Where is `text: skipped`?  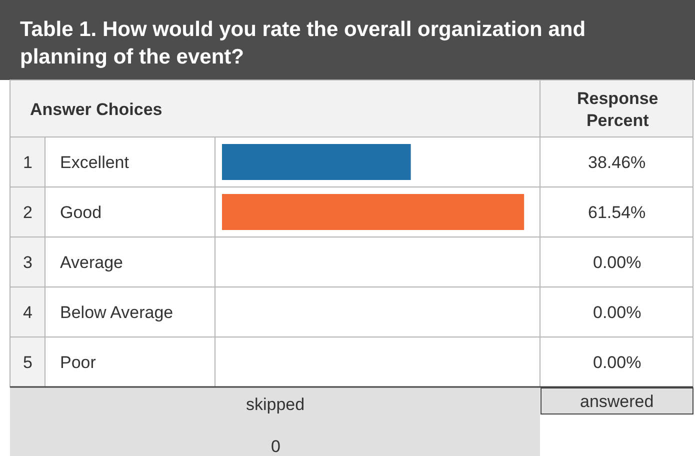
text: skipped is located at coordinates (275, 404).